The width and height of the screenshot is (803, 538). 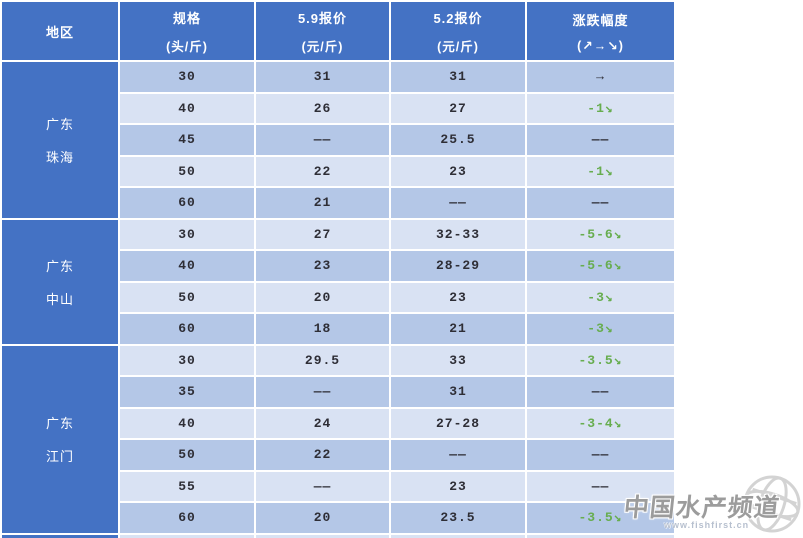 What do you see at coordinates (322, 31) in the screenshot?
I see `column-header-price-5-9: 5.9报价 (元/斤)` at bounding box center [322, 31].